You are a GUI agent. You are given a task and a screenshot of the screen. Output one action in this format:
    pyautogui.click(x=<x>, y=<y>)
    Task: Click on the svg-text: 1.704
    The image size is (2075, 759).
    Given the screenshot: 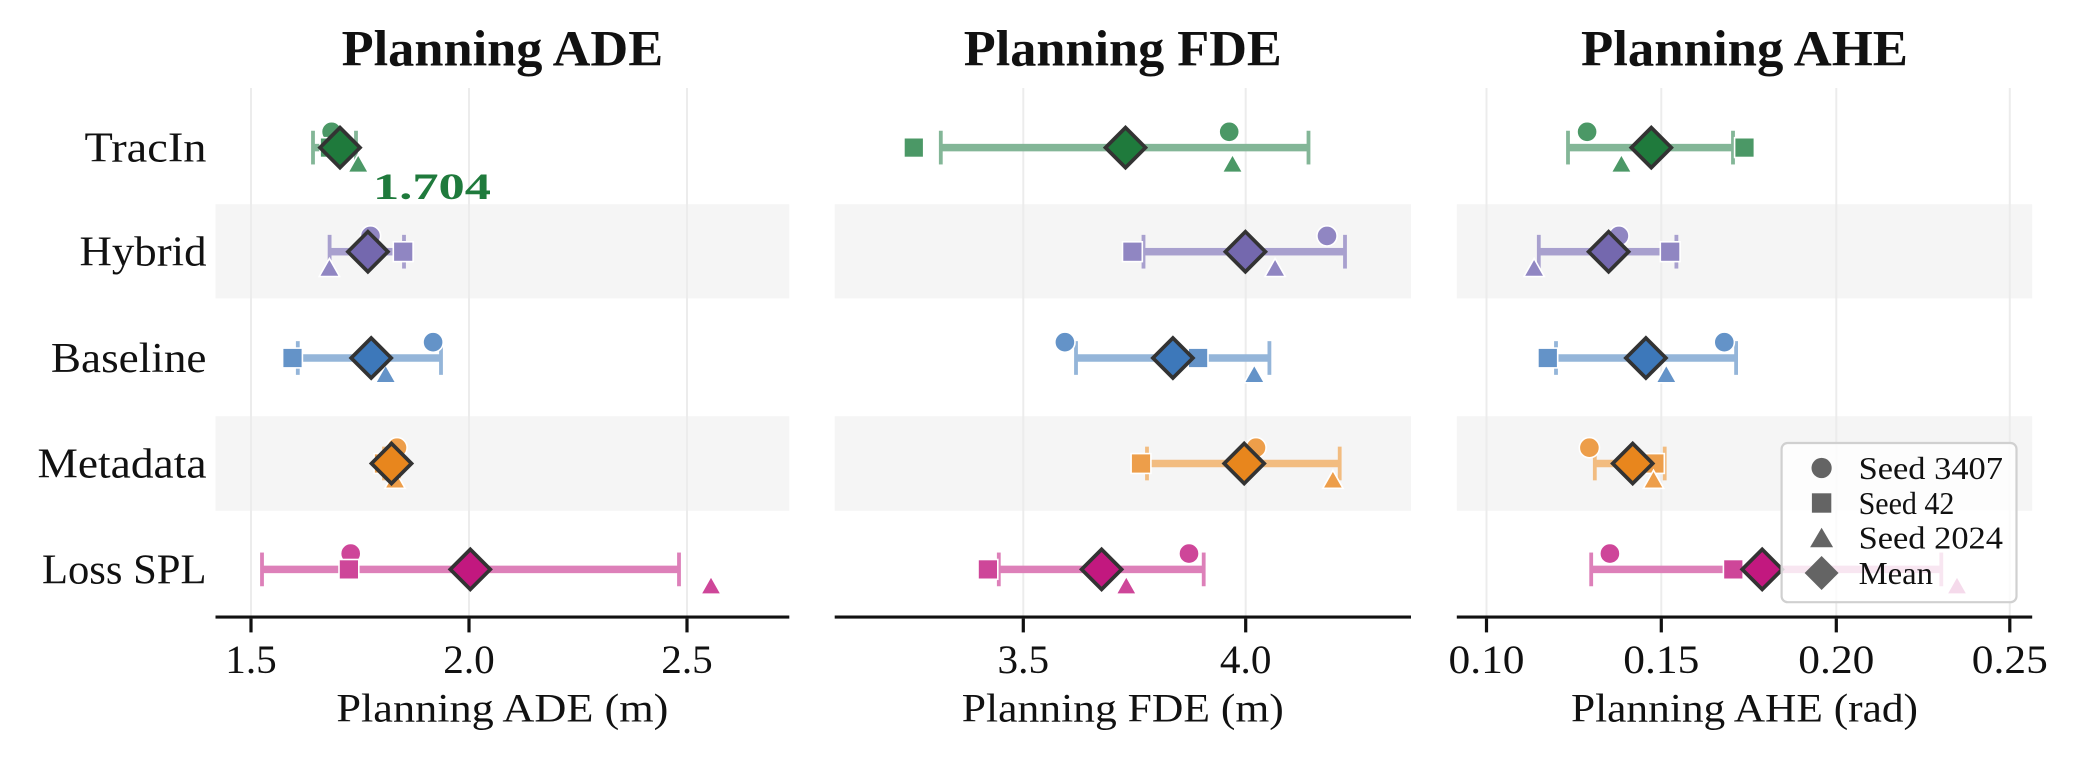 What is the action you would take?
    pyautogui.click(x=432, y=187)
    